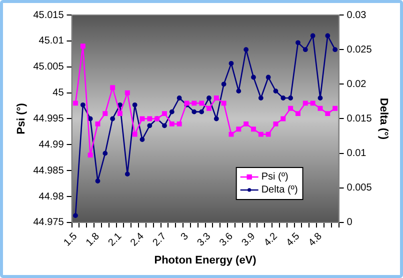 The width and height of the screenshot is (403, 278). I want to click on legend-label: Psi (º), so click(274, 177).